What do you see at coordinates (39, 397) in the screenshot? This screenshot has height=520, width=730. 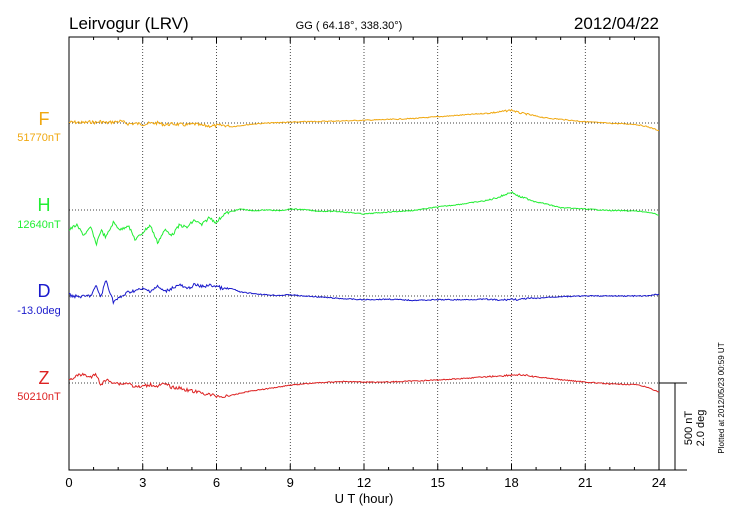 I see `series-baseline-Z: 50210nT` at bounding box center [39, 397].